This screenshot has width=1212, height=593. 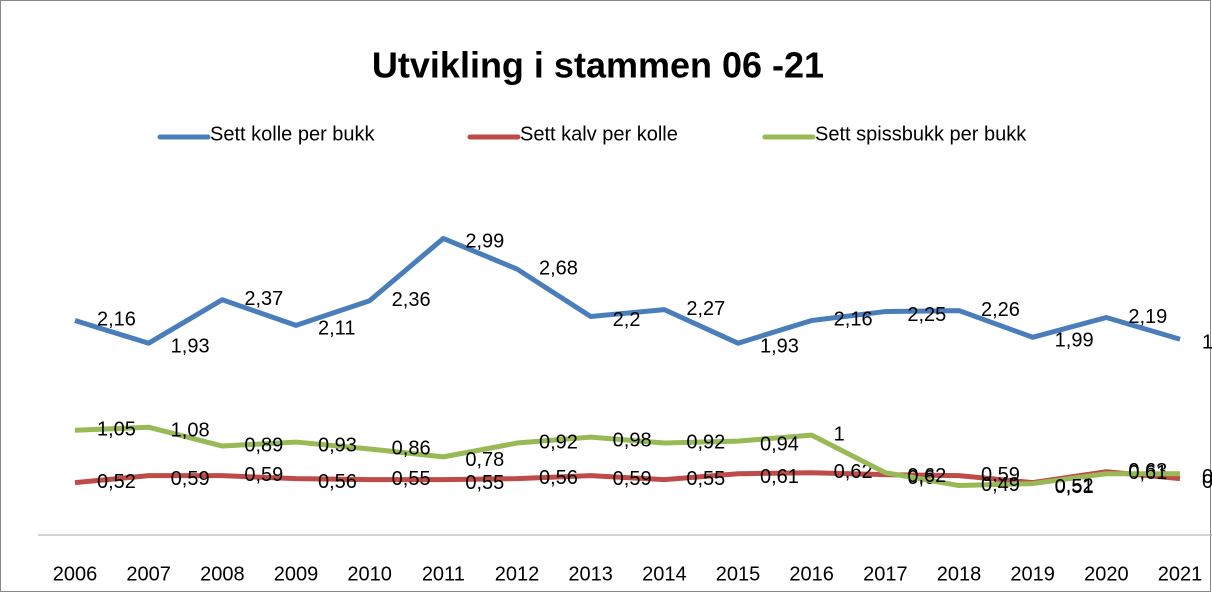 What do you see at coordinates (484, 460) in the screenshot?
I see `data-label: 0,78` at bounding box center [484, 460].